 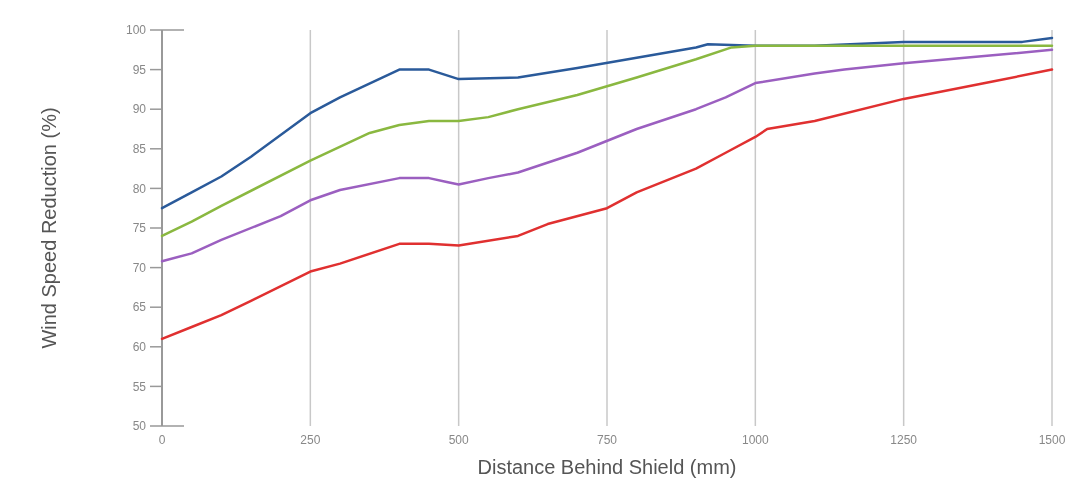 I want to click on x-tick-label: 1500, so click(x=1052, y=440).